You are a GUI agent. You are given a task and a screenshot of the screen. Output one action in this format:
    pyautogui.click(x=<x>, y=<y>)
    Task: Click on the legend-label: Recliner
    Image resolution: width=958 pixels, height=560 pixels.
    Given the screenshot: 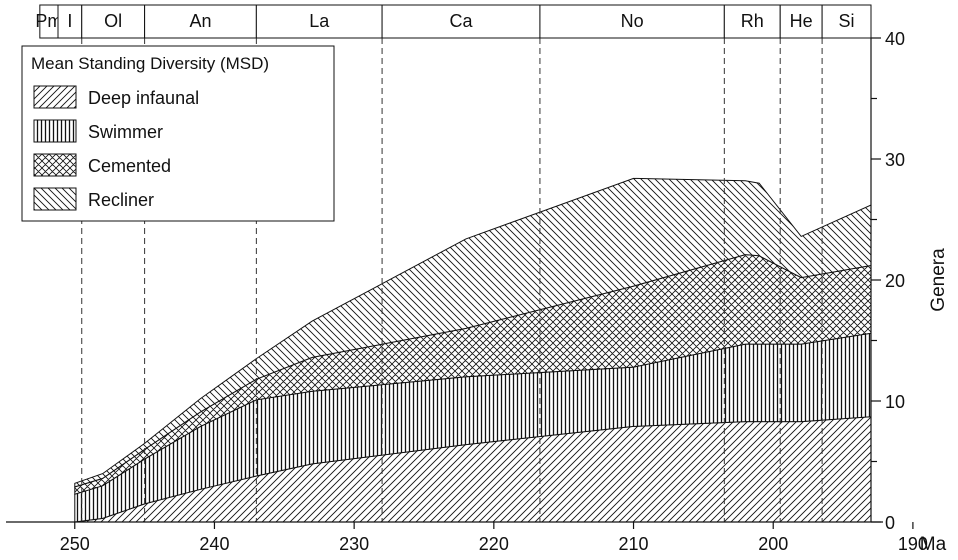 What is the action you would take?
    pyautogui.click(x=121, y=200)
    